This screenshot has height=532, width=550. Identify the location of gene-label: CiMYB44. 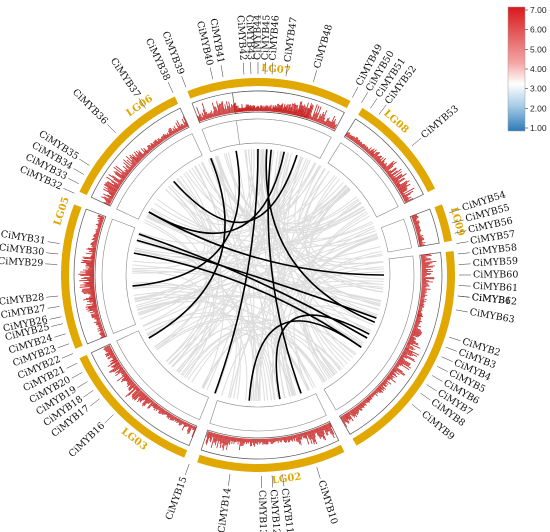
(258, 37).